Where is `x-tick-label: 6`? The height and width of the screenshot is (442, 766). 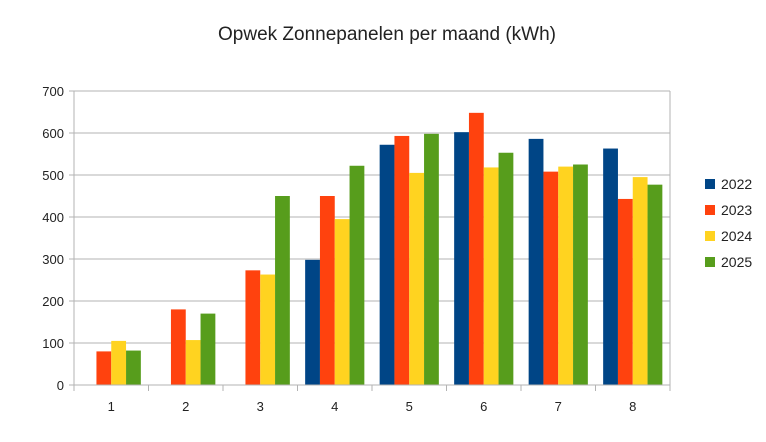 x-tick-label: 6 is located at coordinates (483, 406).